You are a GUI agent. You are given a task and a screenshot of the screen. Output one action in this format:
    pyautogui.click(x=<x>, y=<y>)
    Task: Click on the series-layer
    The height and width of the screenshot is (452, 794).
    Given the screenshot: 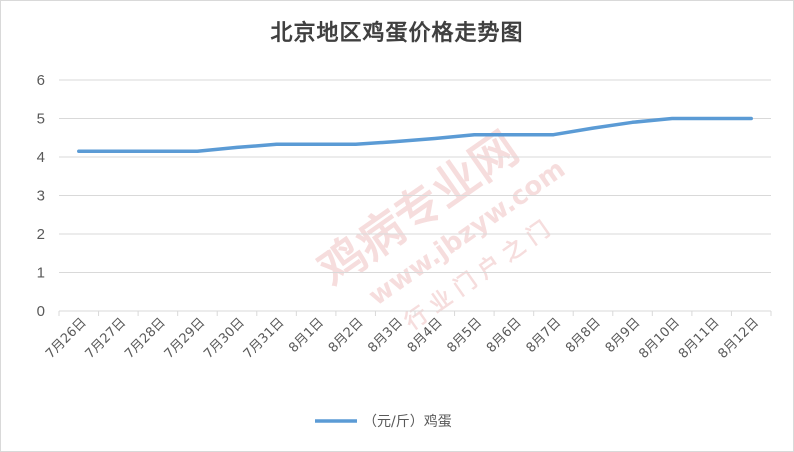 What is the action you would take?
    pyautogui.click(x=415, y=134)
    